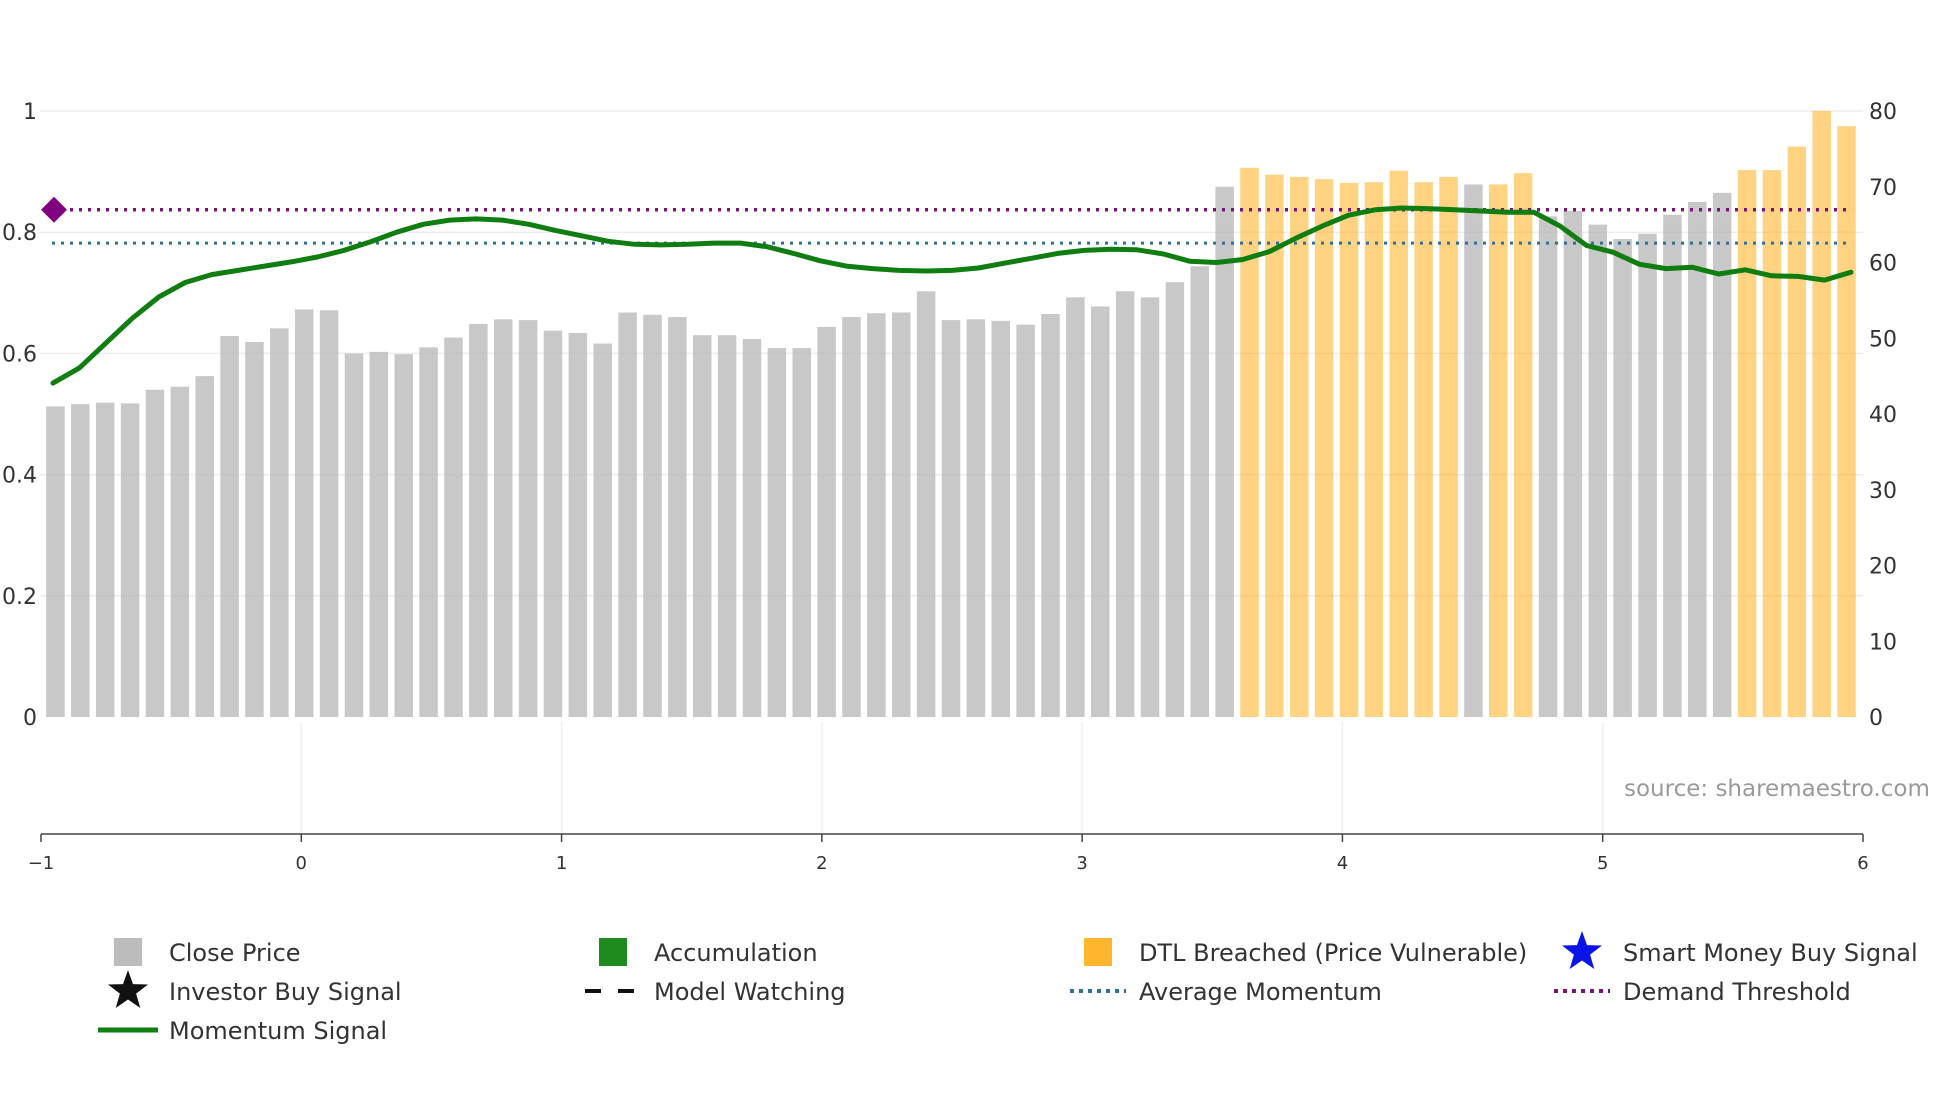 The width and height of the screenshot is (1960, 1102). I want to click on x-axis: −1 0 1 2 3 4 5 6, so click(948, 853).